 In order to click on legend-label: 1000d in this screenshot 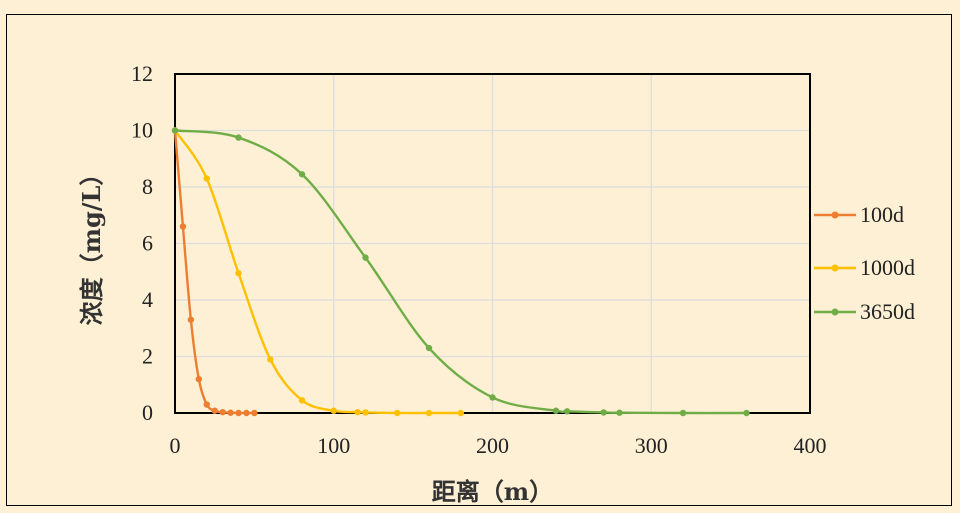, I will do `click(887, 267)`.